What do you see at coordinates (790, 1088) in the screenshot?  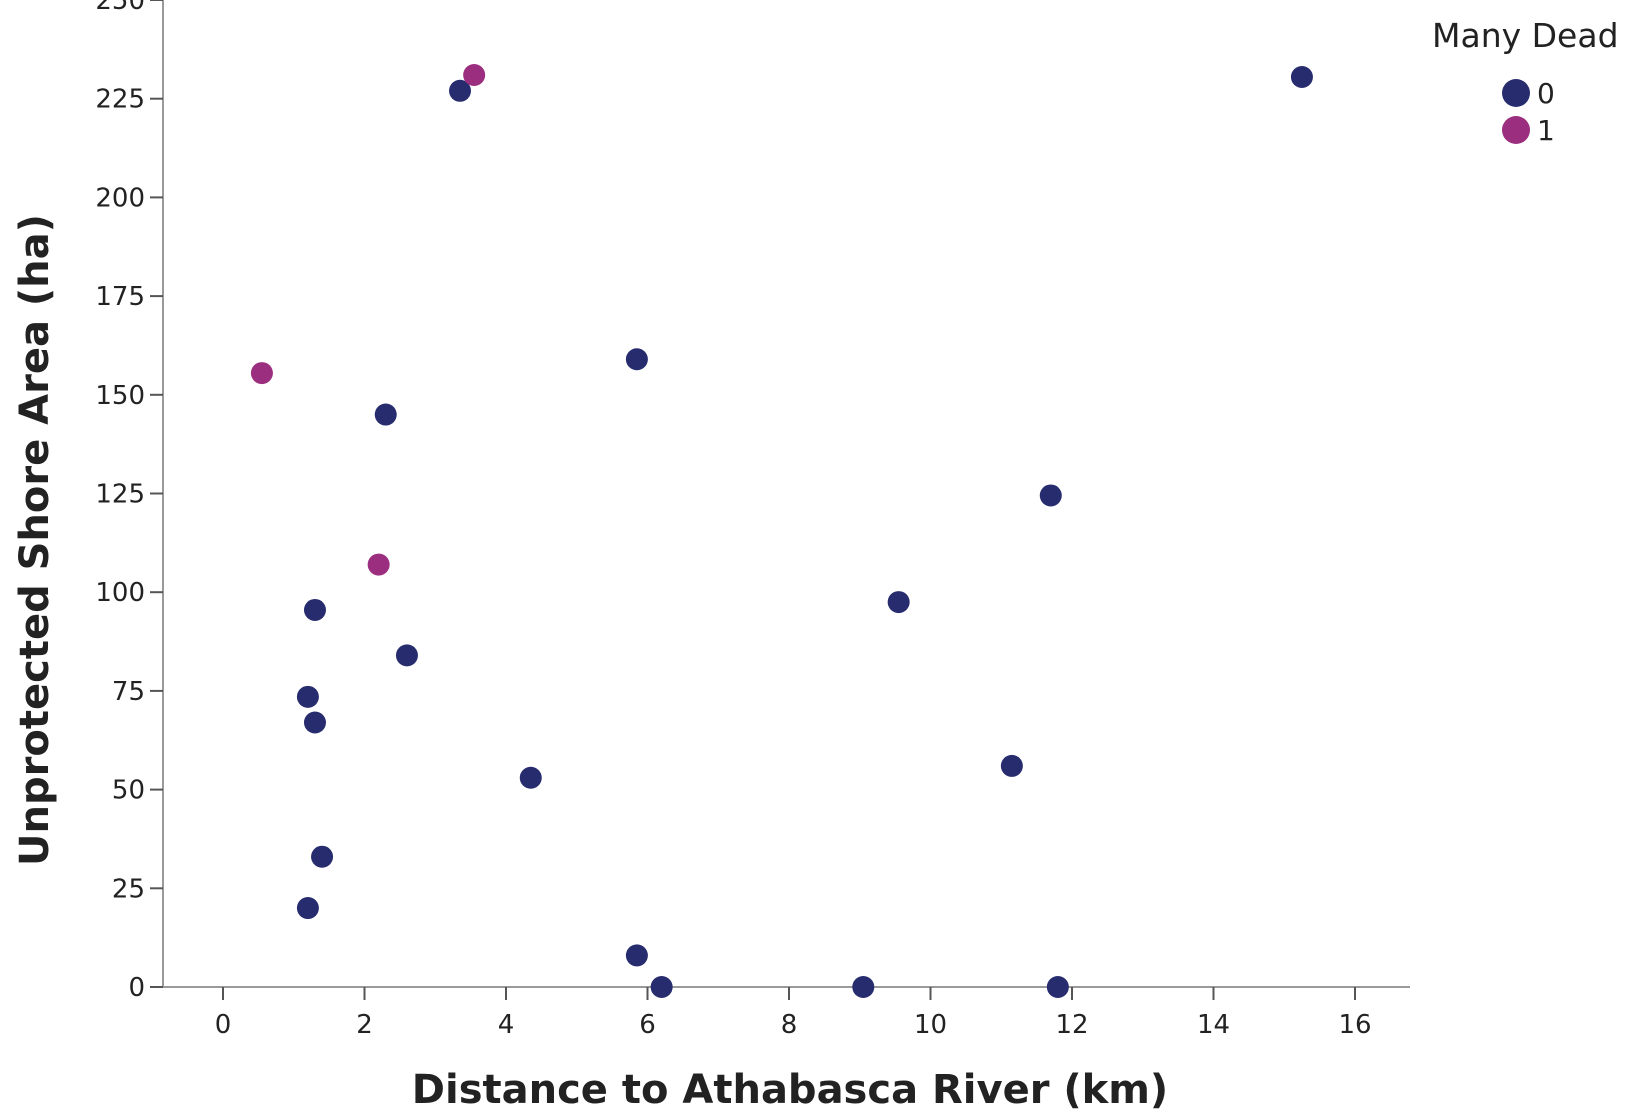 I see `x-axis-title: Distance to Athabasca River (km)` at bounding box center [790, 1088].